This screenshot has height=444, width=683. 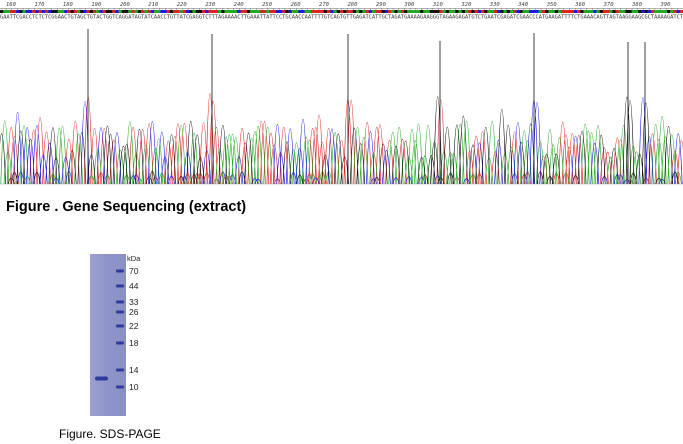 I want to click on position-tick-label: 250, so click(x=267, y=5).